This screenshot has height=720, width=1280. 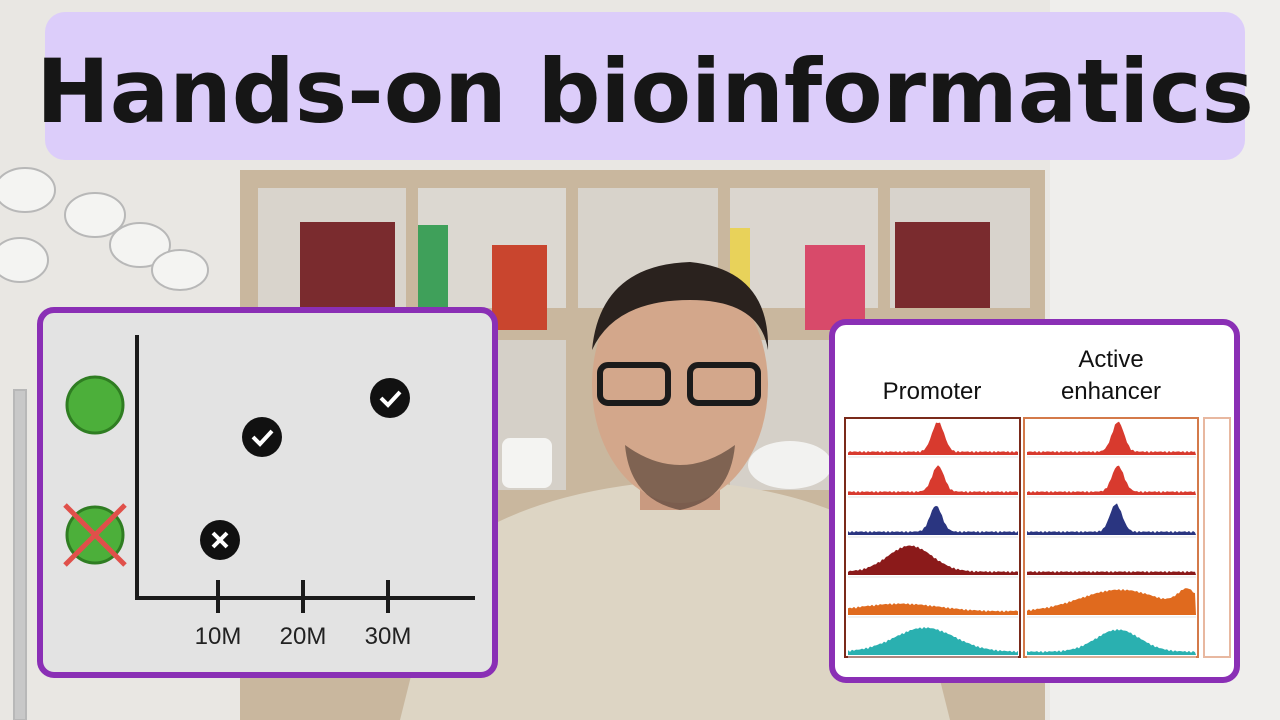 I want to click on column-title: enhancer, so click(x=1111, y=391).